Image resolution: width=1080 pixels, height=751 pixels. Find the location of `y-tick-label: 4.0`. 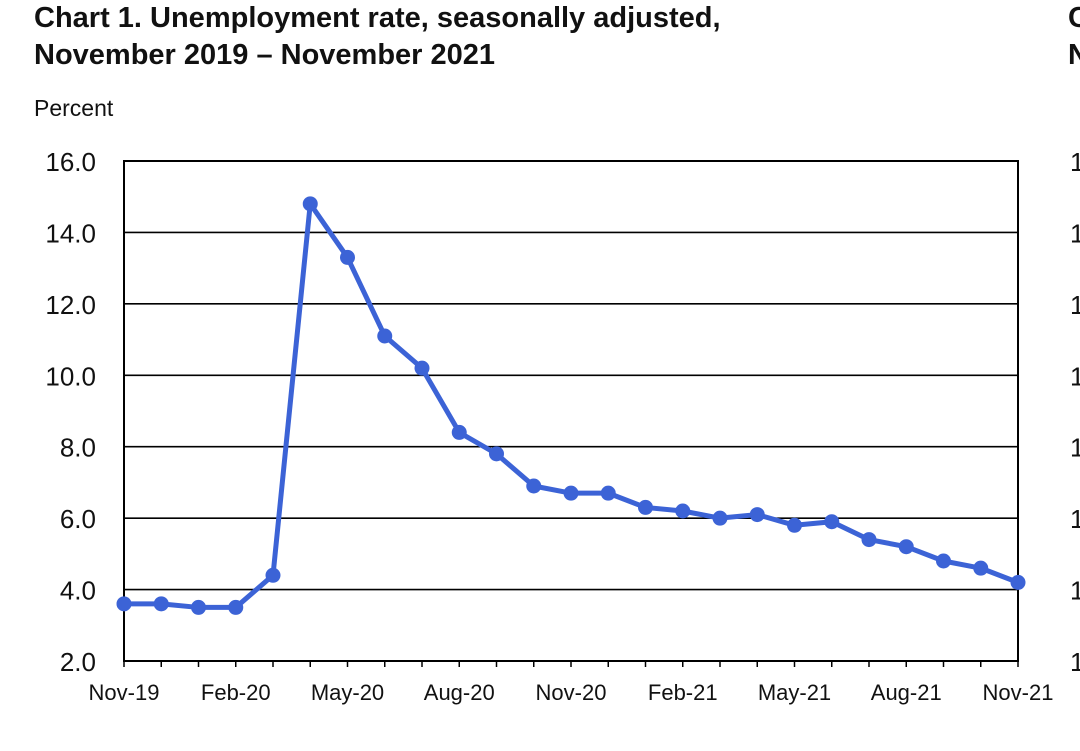

y-tick-label: 4.0 is located at coordinates (78, 591).